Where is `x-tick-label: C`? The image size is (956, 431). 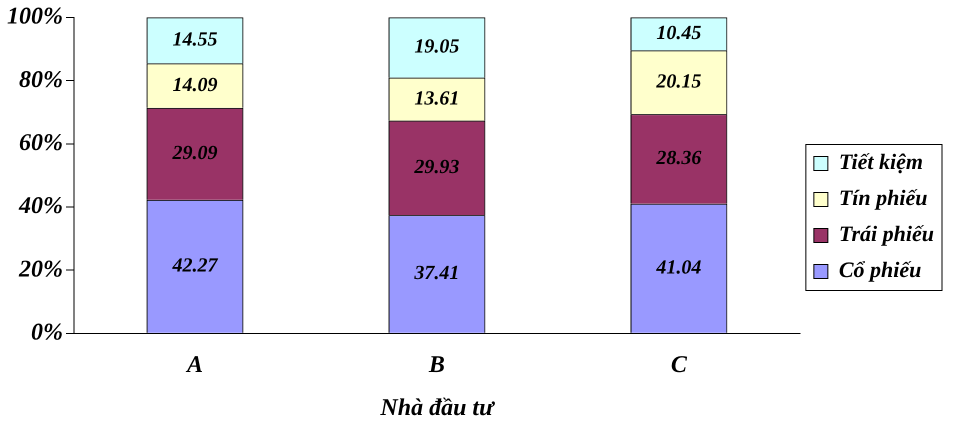
x-tick-label: C is located at coordinates (679, 365).